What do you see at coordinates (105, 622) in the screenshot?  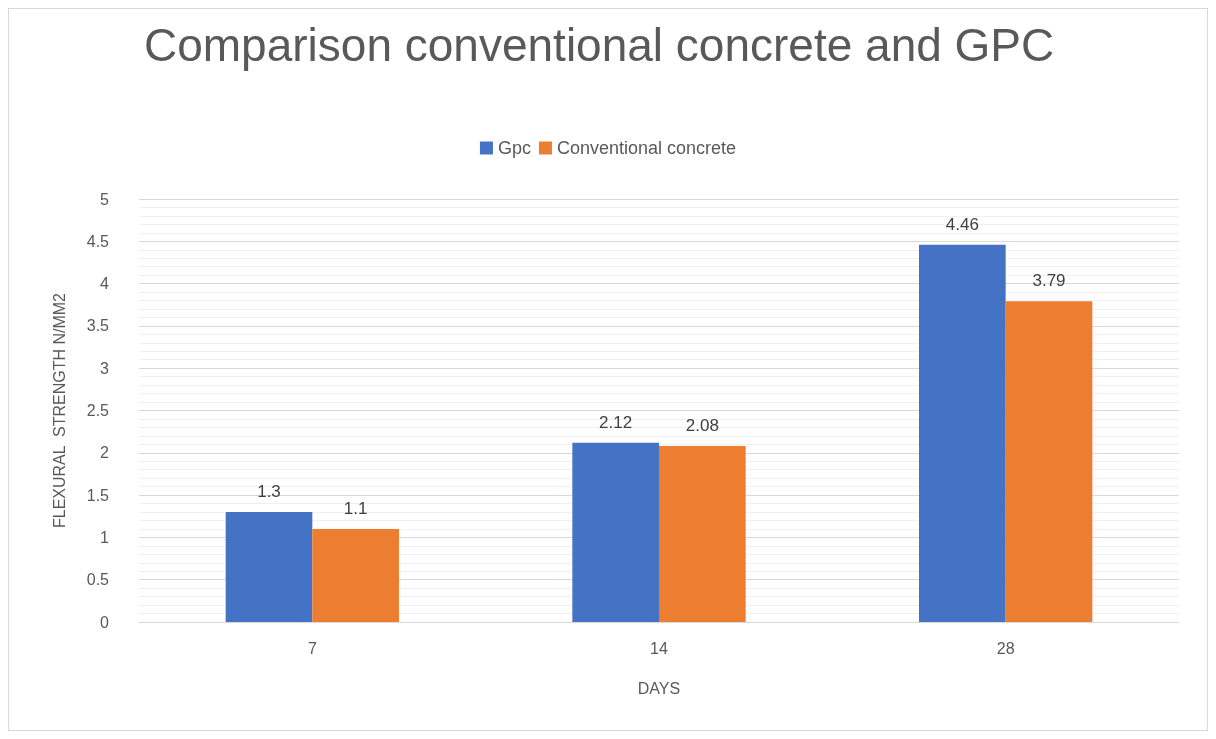 I see `y-tick-label: 0` at bounding box center [105, 622].